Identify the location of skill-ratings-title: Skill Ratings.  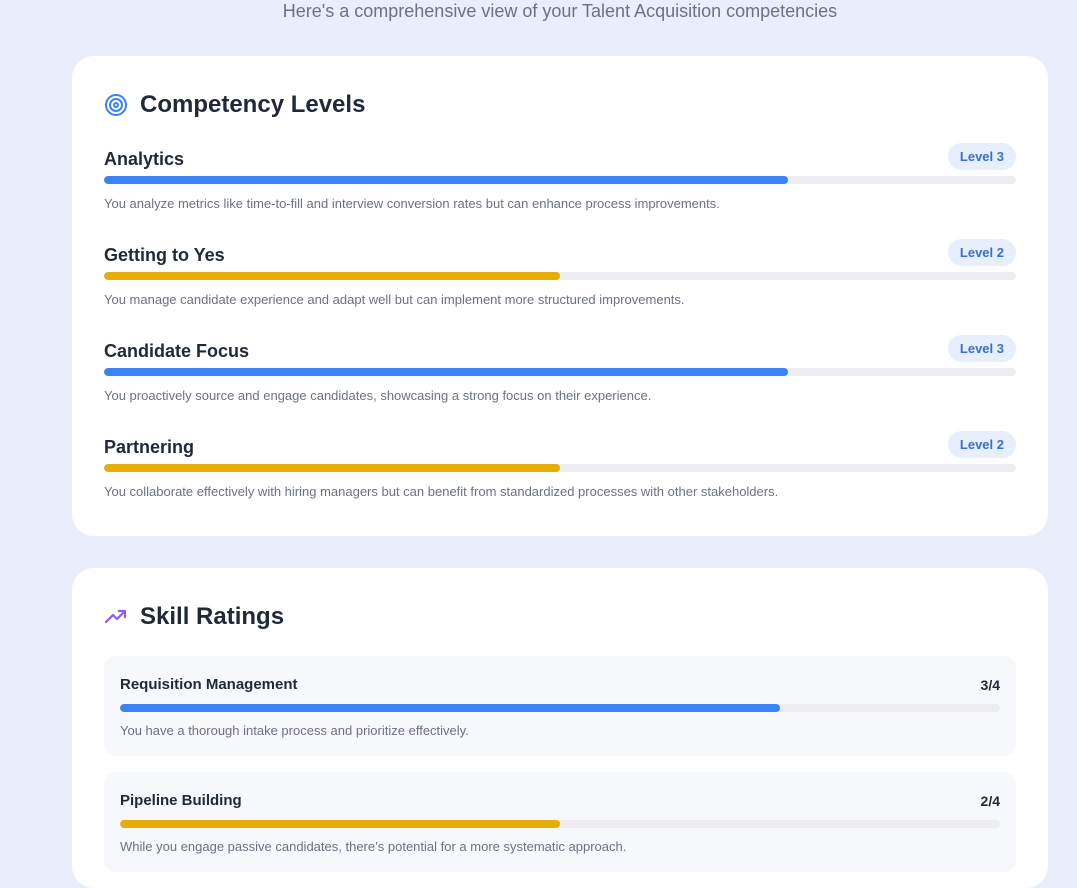
(212, 616).